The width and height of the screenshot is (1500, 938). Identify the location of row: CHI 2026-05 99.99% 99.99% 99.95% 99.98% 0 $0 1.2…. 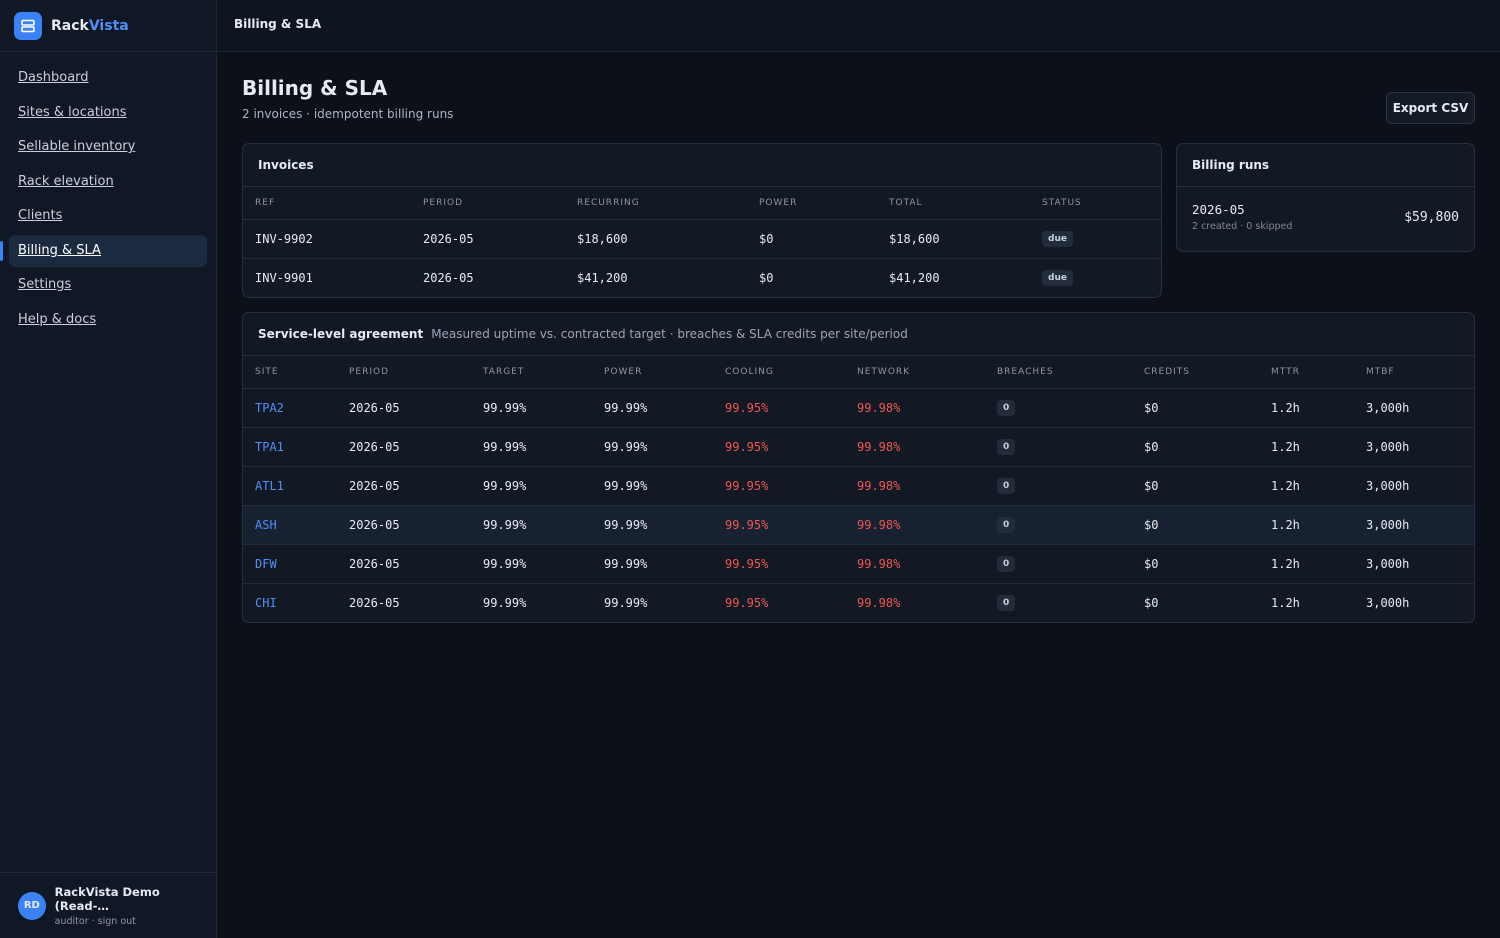
(858, 602).